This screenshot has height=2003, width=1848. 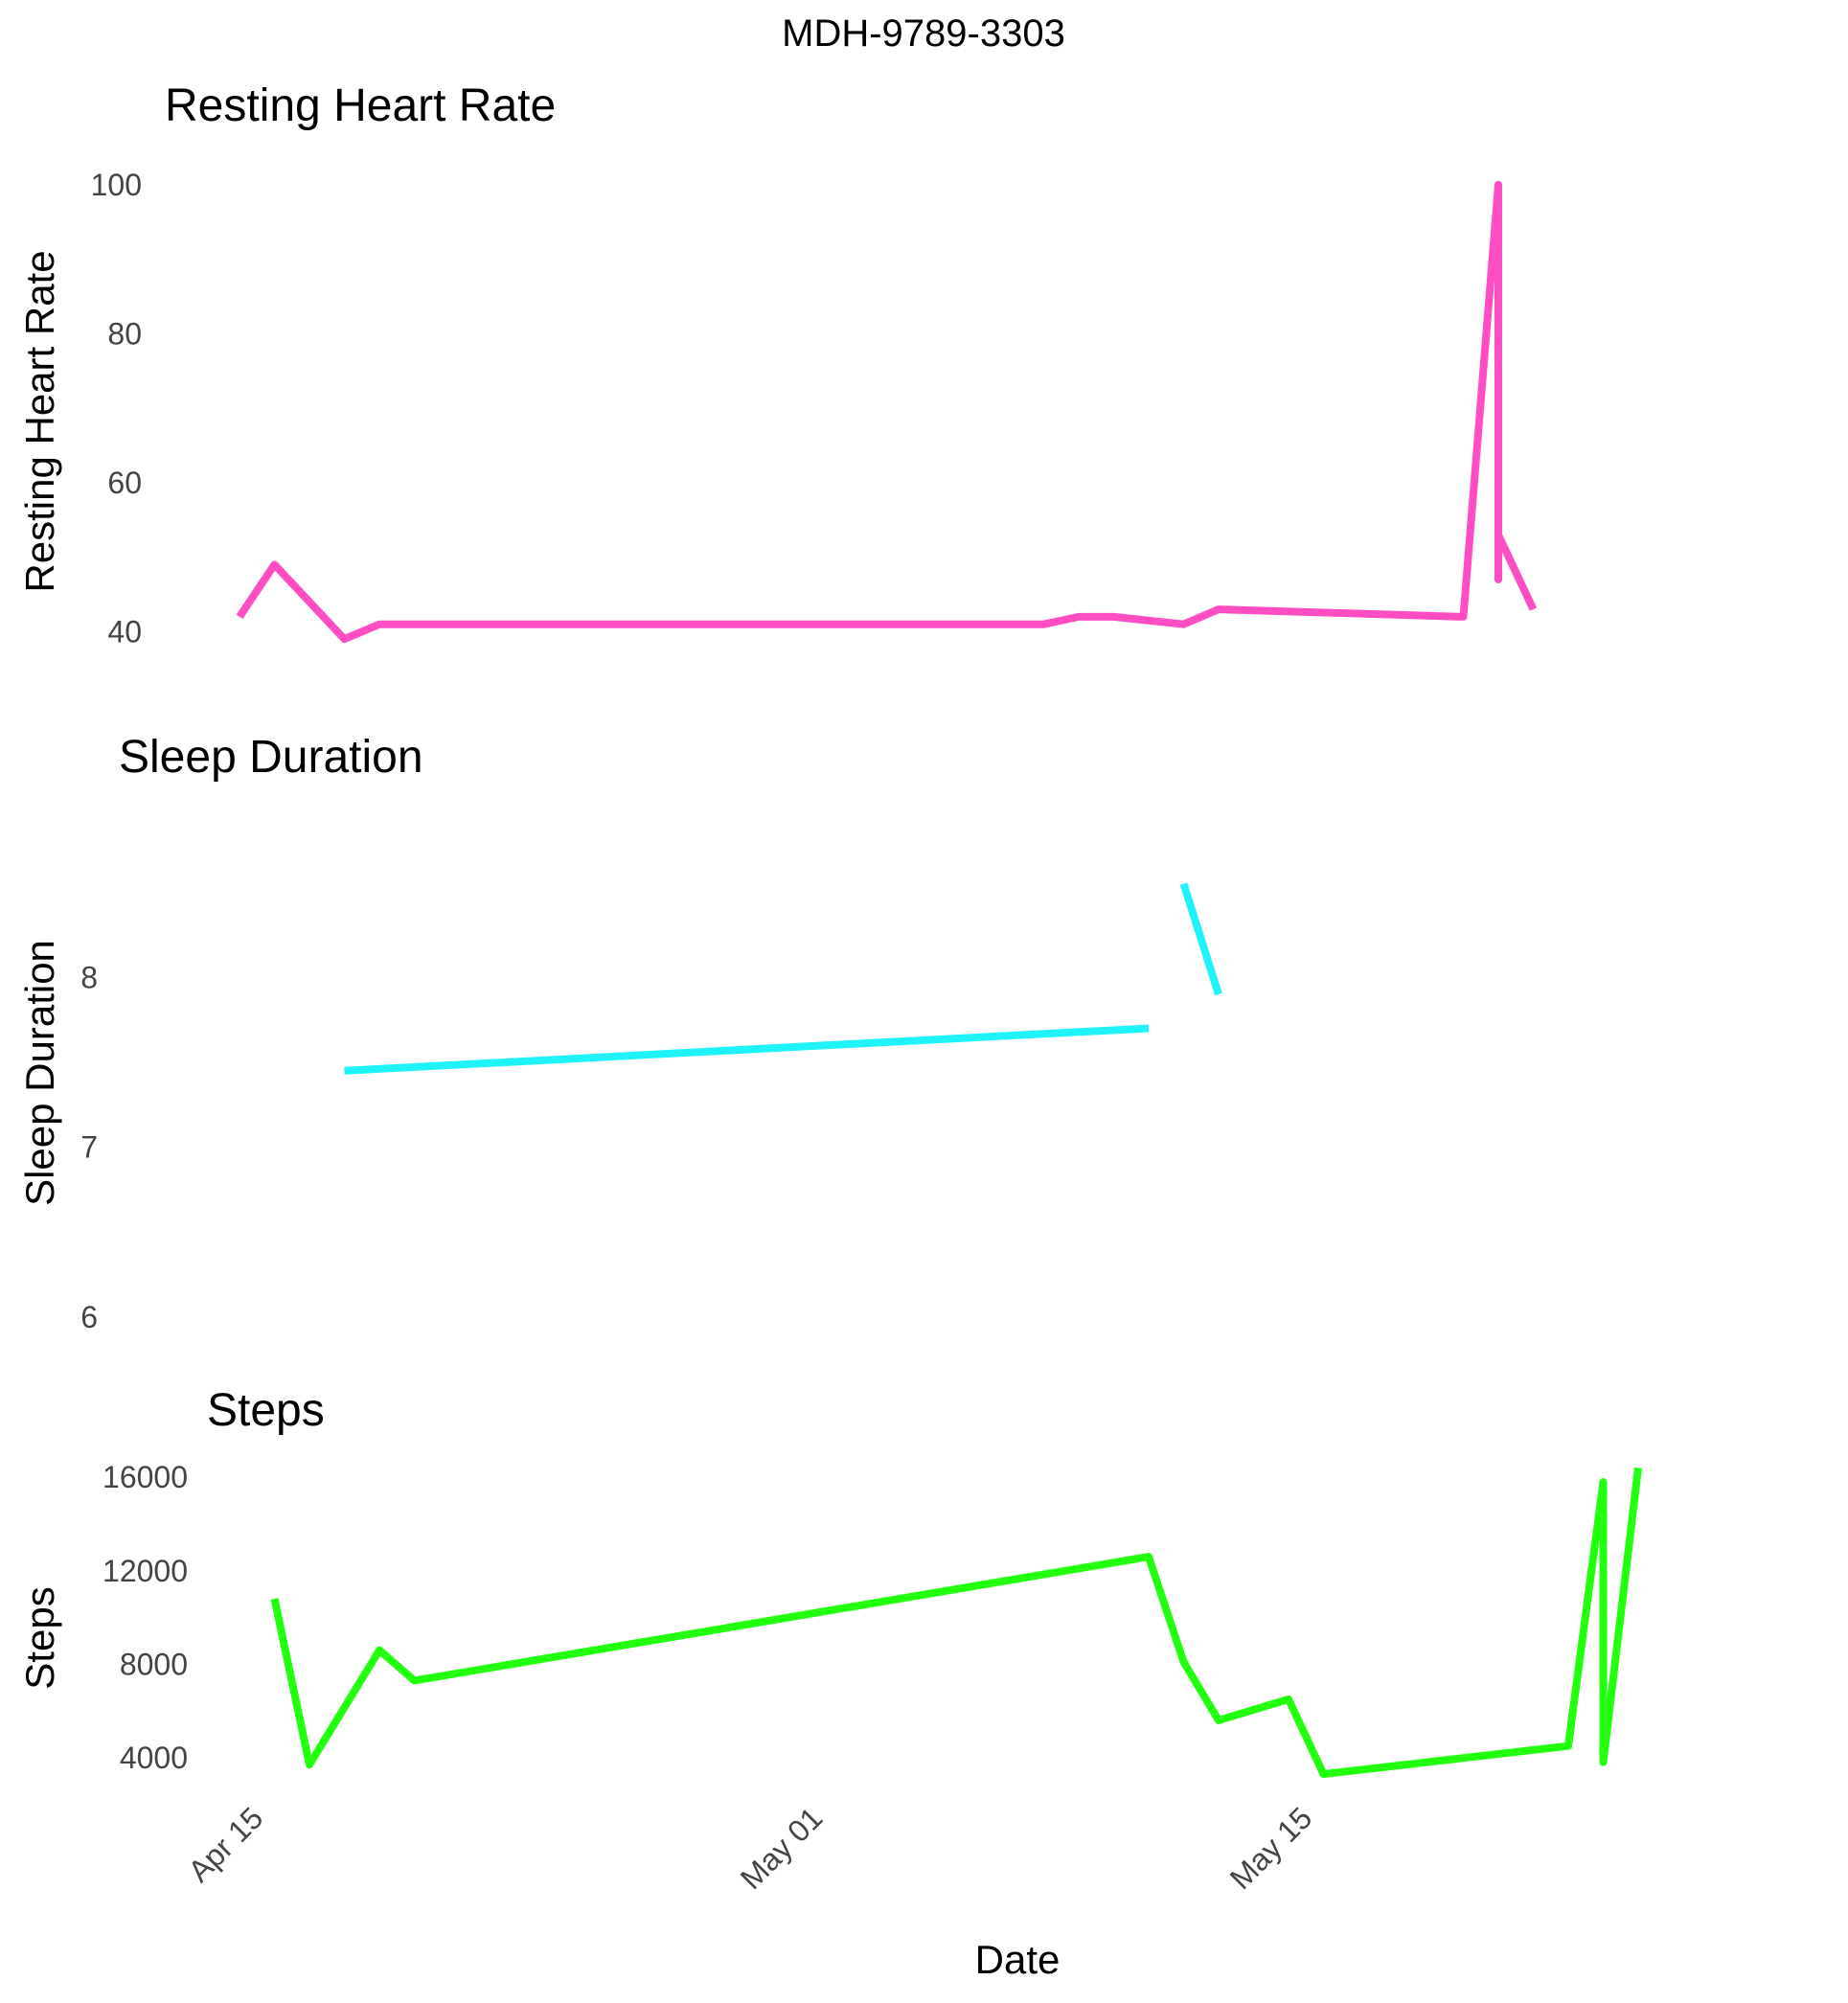 I want to click on chart-suptitle: MDH-9789-3303, so click(x=923, y=33).